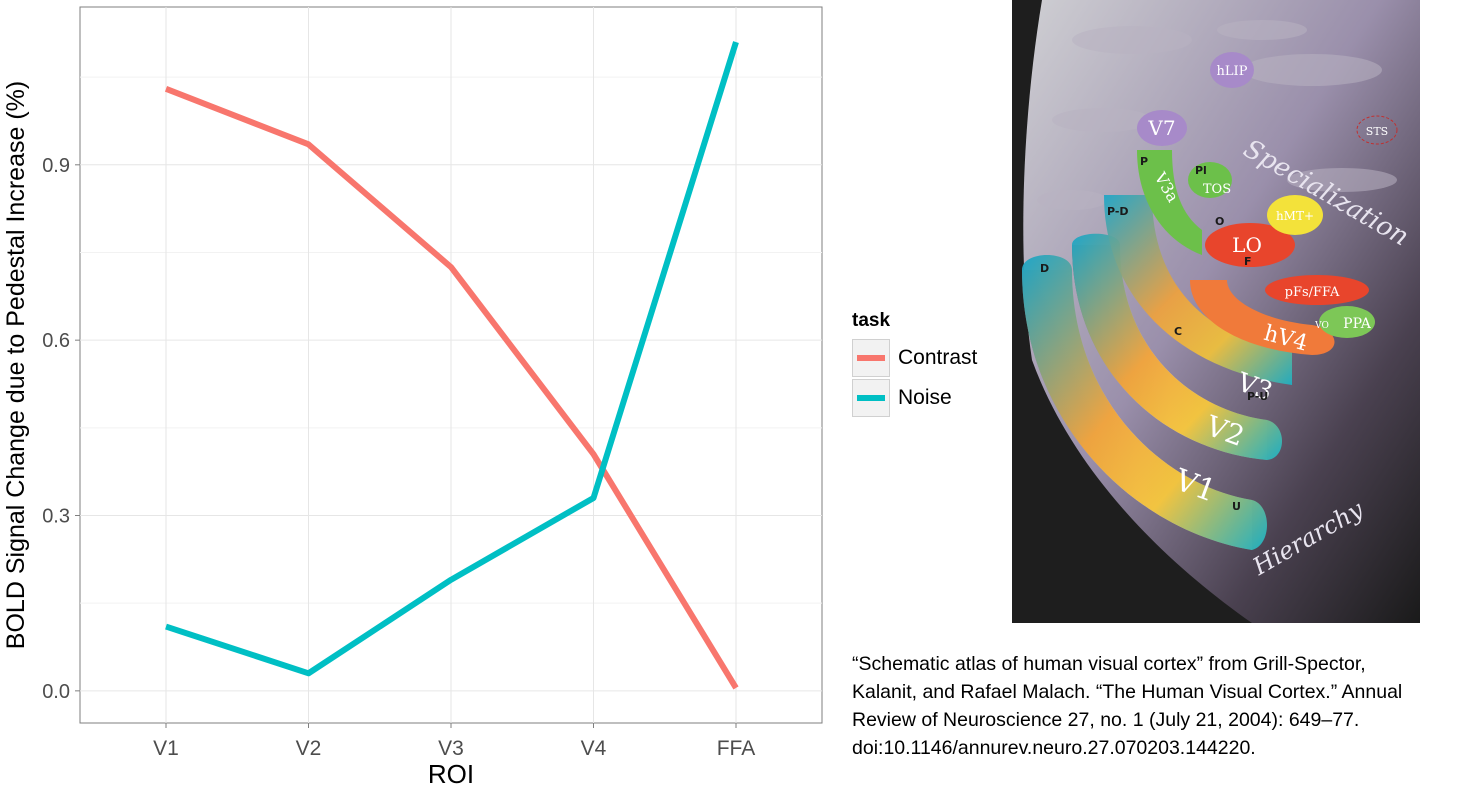  What do you see at coordinates (1161, 128) in the screenshot?
I see `label-v7: V7` at bounding box center [1161, 128].